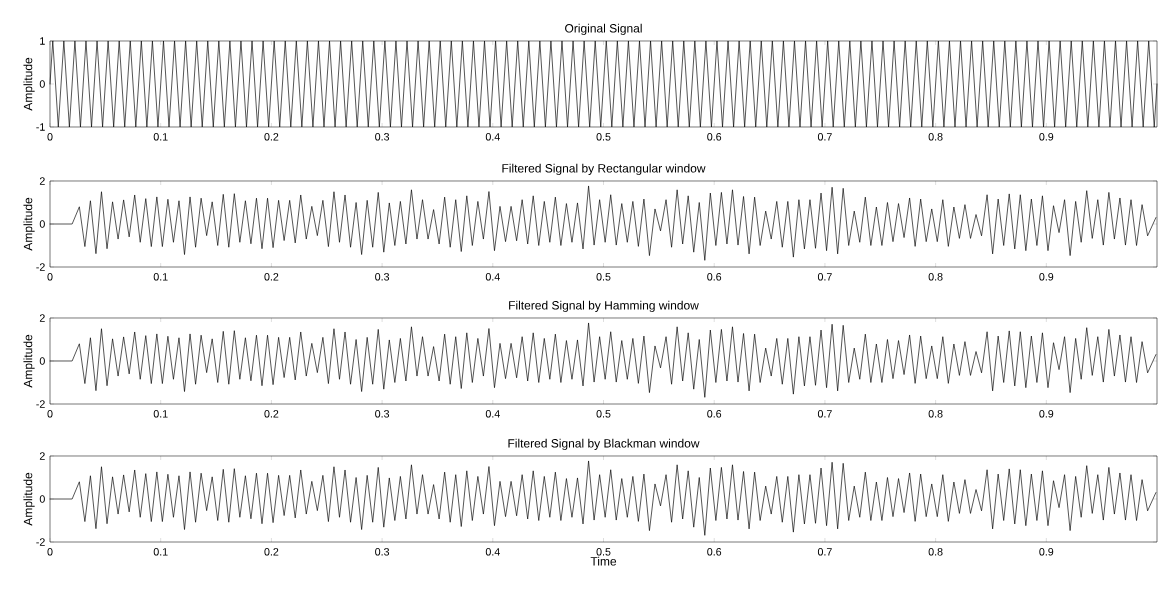 This screenshot has width=1162, height=597. What do you see at coordinates (604, 306) in the screenshot?
I see `chart-title: Filtered Signal by Hamming window` at bounding box center [604, 306].